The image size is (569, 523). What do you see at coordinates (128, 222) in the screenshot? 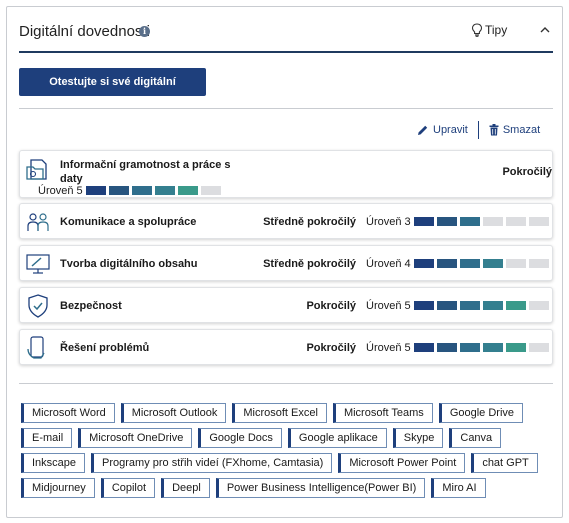
I see `skill-name: Komunikace a spolupráce` at bounding box center [128, 222].